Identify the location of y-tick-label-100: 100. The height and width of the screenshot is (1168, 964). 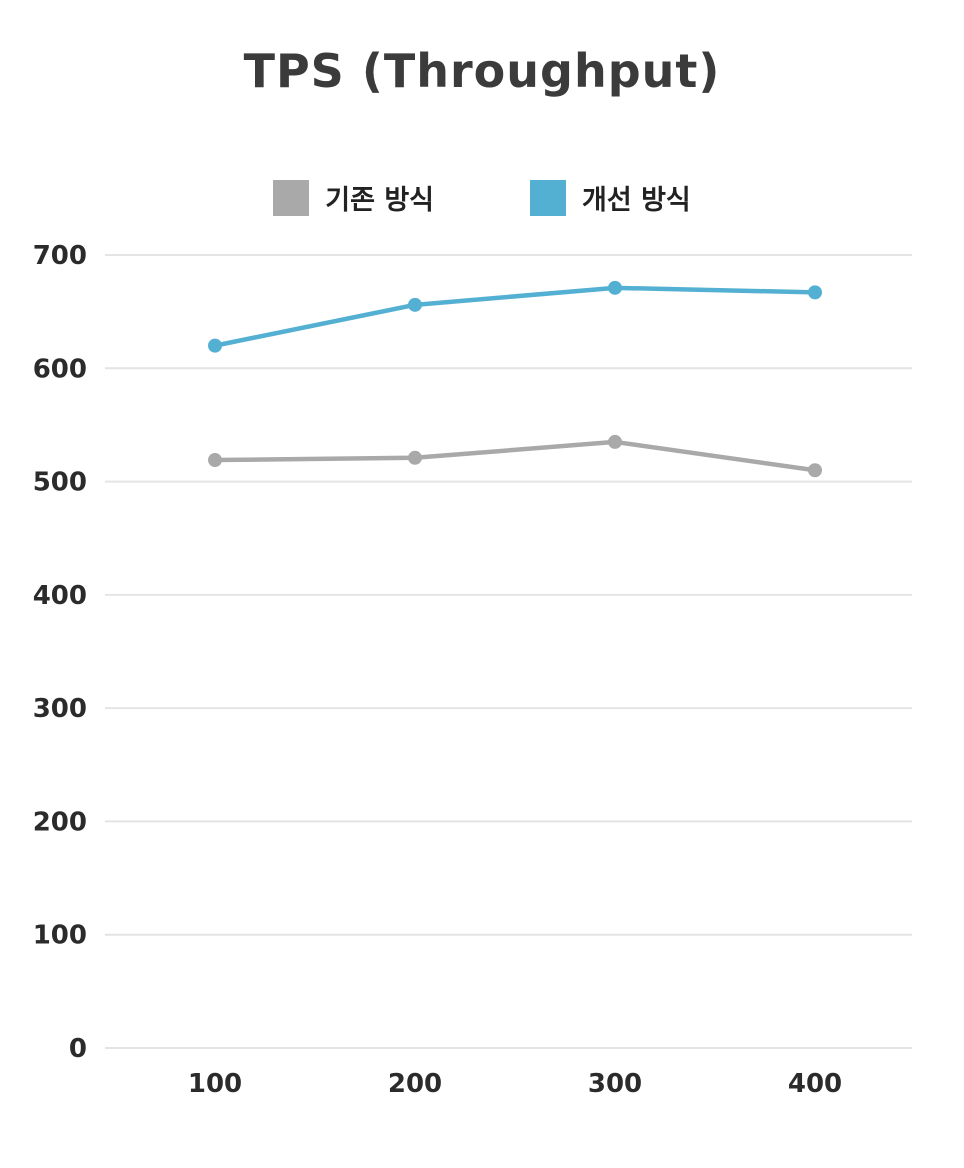
(60, 936).